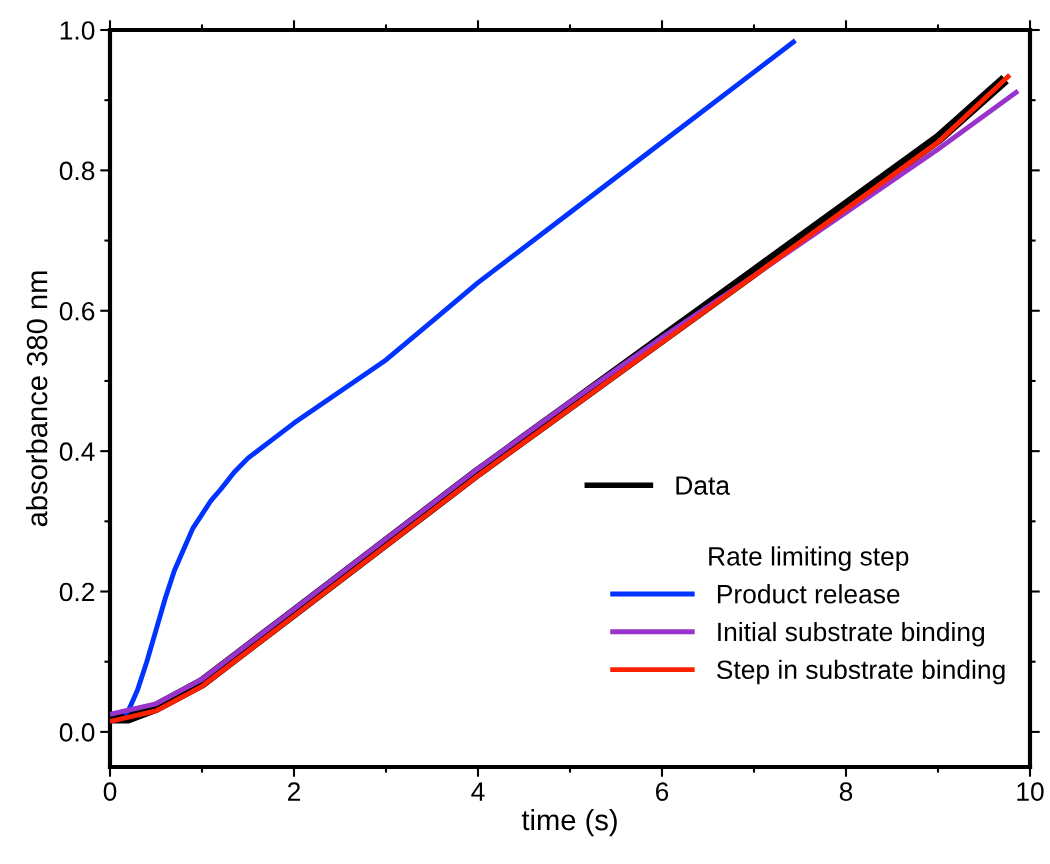  What do you see at coordinates (809, 558) in the screenshot?
I see `legend-title: Rate limiting step` at bounding box center [809, 558].